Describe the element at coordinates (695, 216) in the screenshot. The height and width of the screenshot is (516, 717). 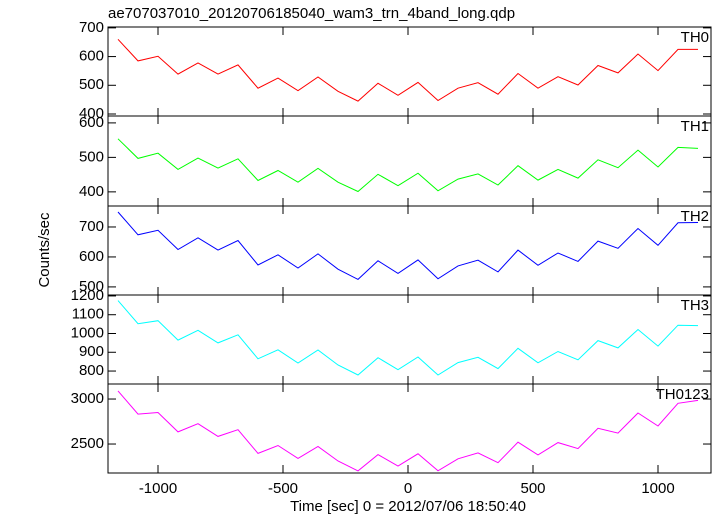
I see `series-label: TH2` at that location.